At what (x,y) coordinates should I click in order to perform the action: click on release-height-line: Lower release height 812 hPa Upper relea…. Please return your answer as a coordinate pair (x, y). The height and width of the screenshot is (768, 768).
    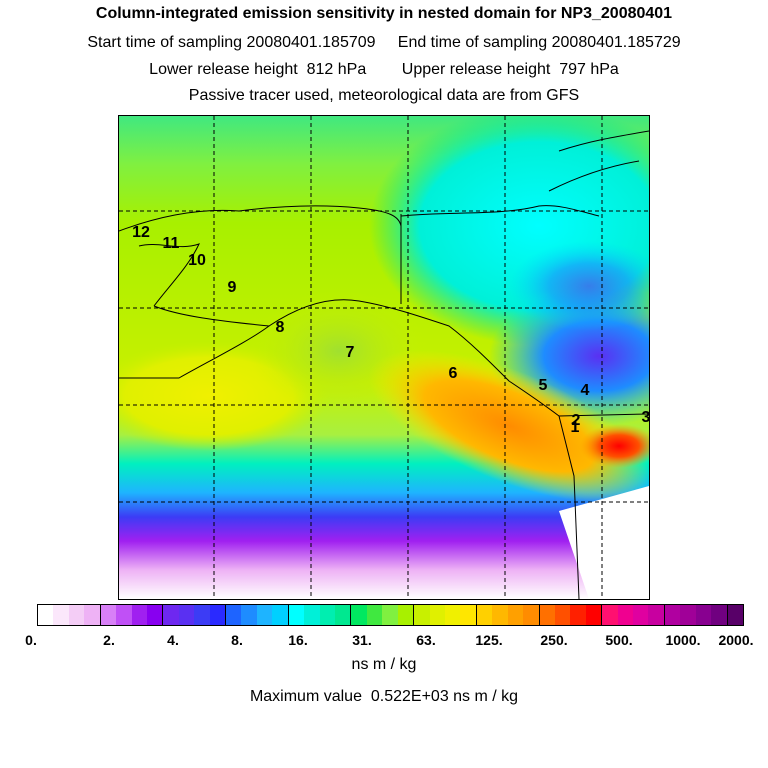
    Looking at the image, I should click on (384, 69).